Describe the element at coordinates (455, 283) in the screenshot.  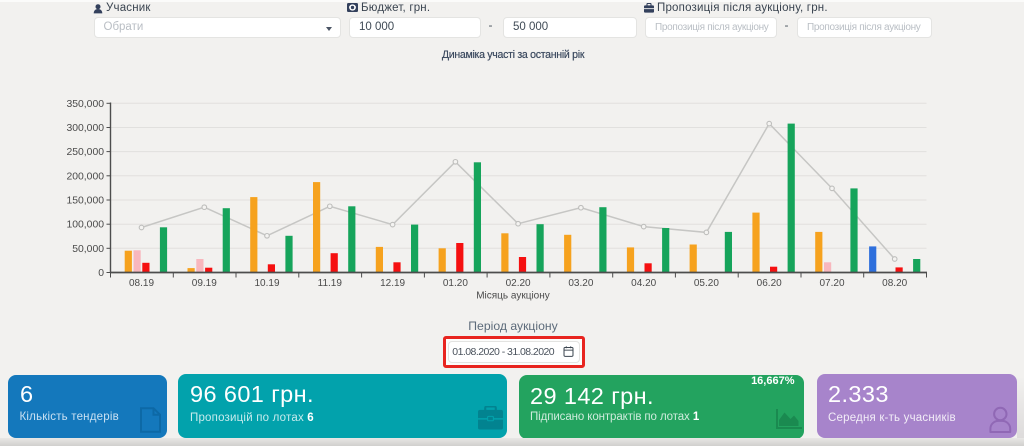
I see `svg-text: 01.20` at that location.